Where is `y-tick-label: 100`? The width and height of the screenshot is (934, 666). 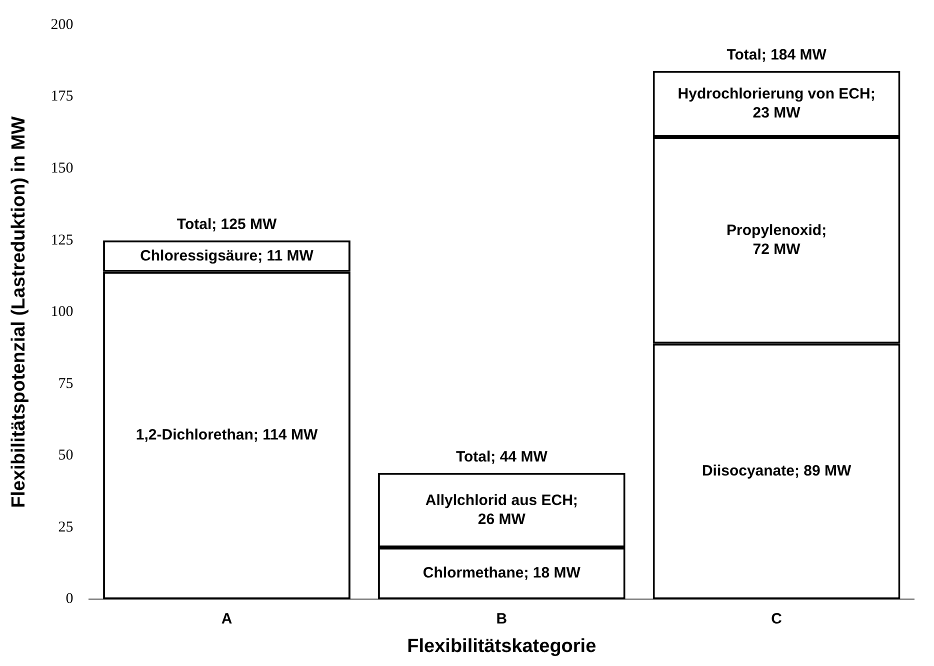
y-tick-label: 100 is located at coordinates (62, 312).